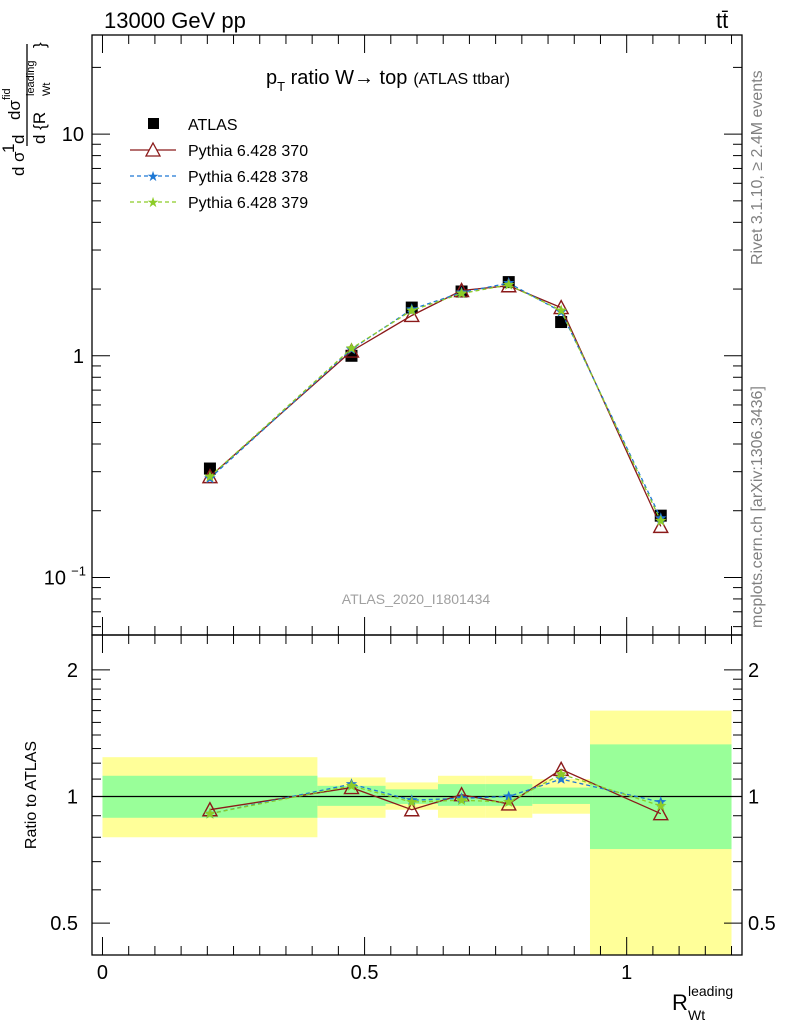  What do you see at coordinates (39, 45) in the screenshot?
I see `ylabel-close: }` at bounding box center [39, 45].